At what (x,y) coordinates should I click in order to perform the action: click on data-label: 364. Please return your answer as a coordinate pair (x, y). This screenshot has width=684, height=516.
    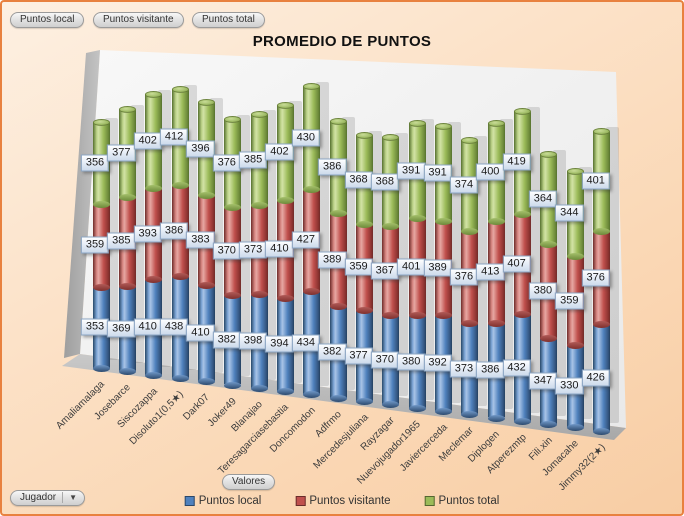
    Looking at the image, I should click on (543, 199).